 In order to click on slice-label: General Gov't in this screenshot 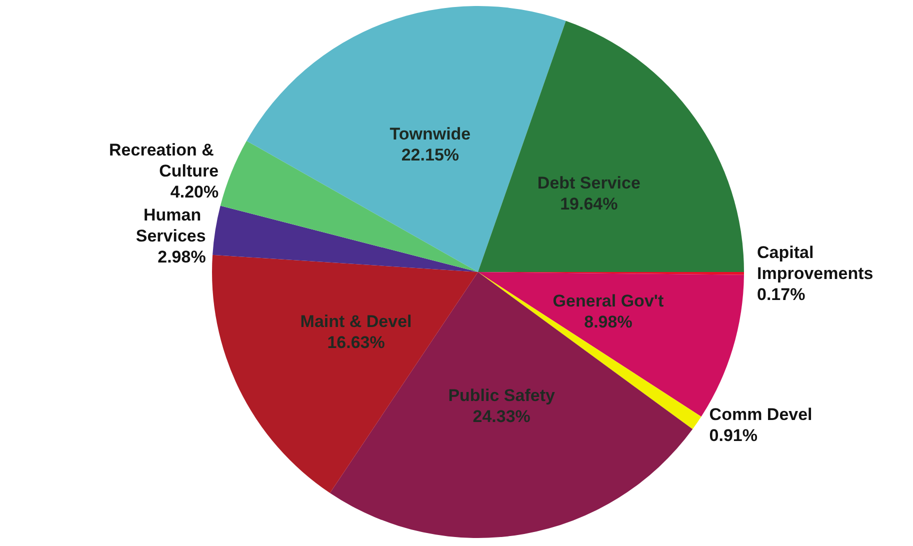, I will do `click(608, 300)`.